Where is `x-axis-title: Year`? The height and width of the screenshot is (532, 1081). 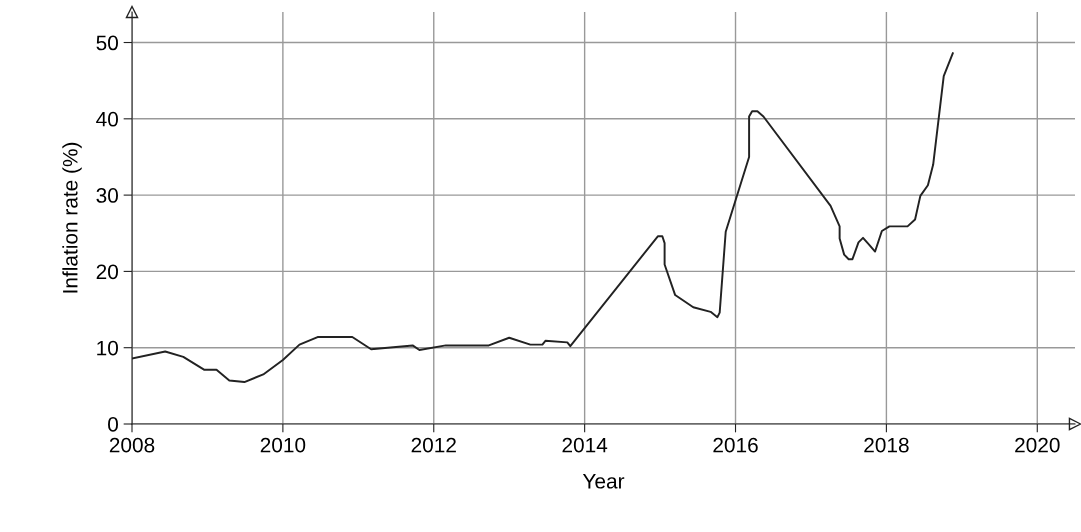
x-axis-title: Year is located at coordinates (603, 481).